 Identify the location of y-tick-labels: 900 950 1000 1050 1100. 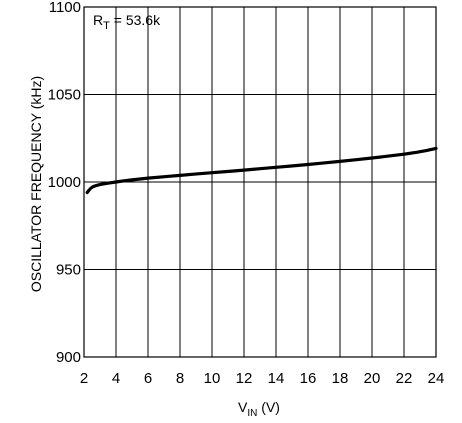
(64, 183).